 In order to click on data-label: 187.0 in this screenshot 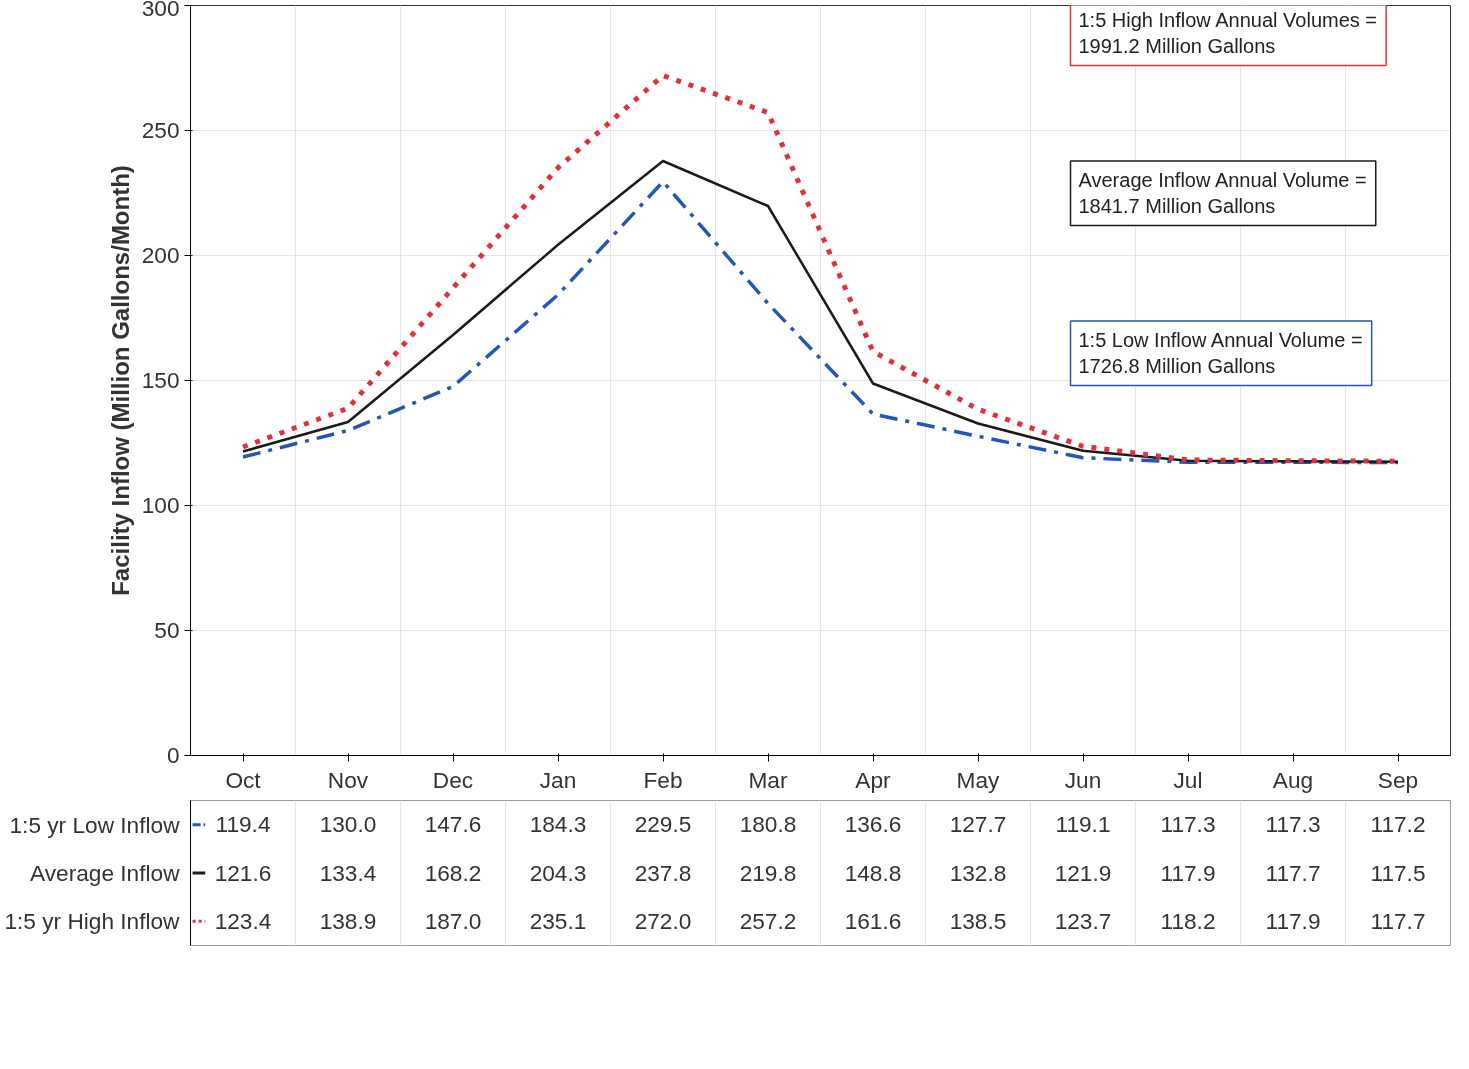, I will do `click(453, 920)`.